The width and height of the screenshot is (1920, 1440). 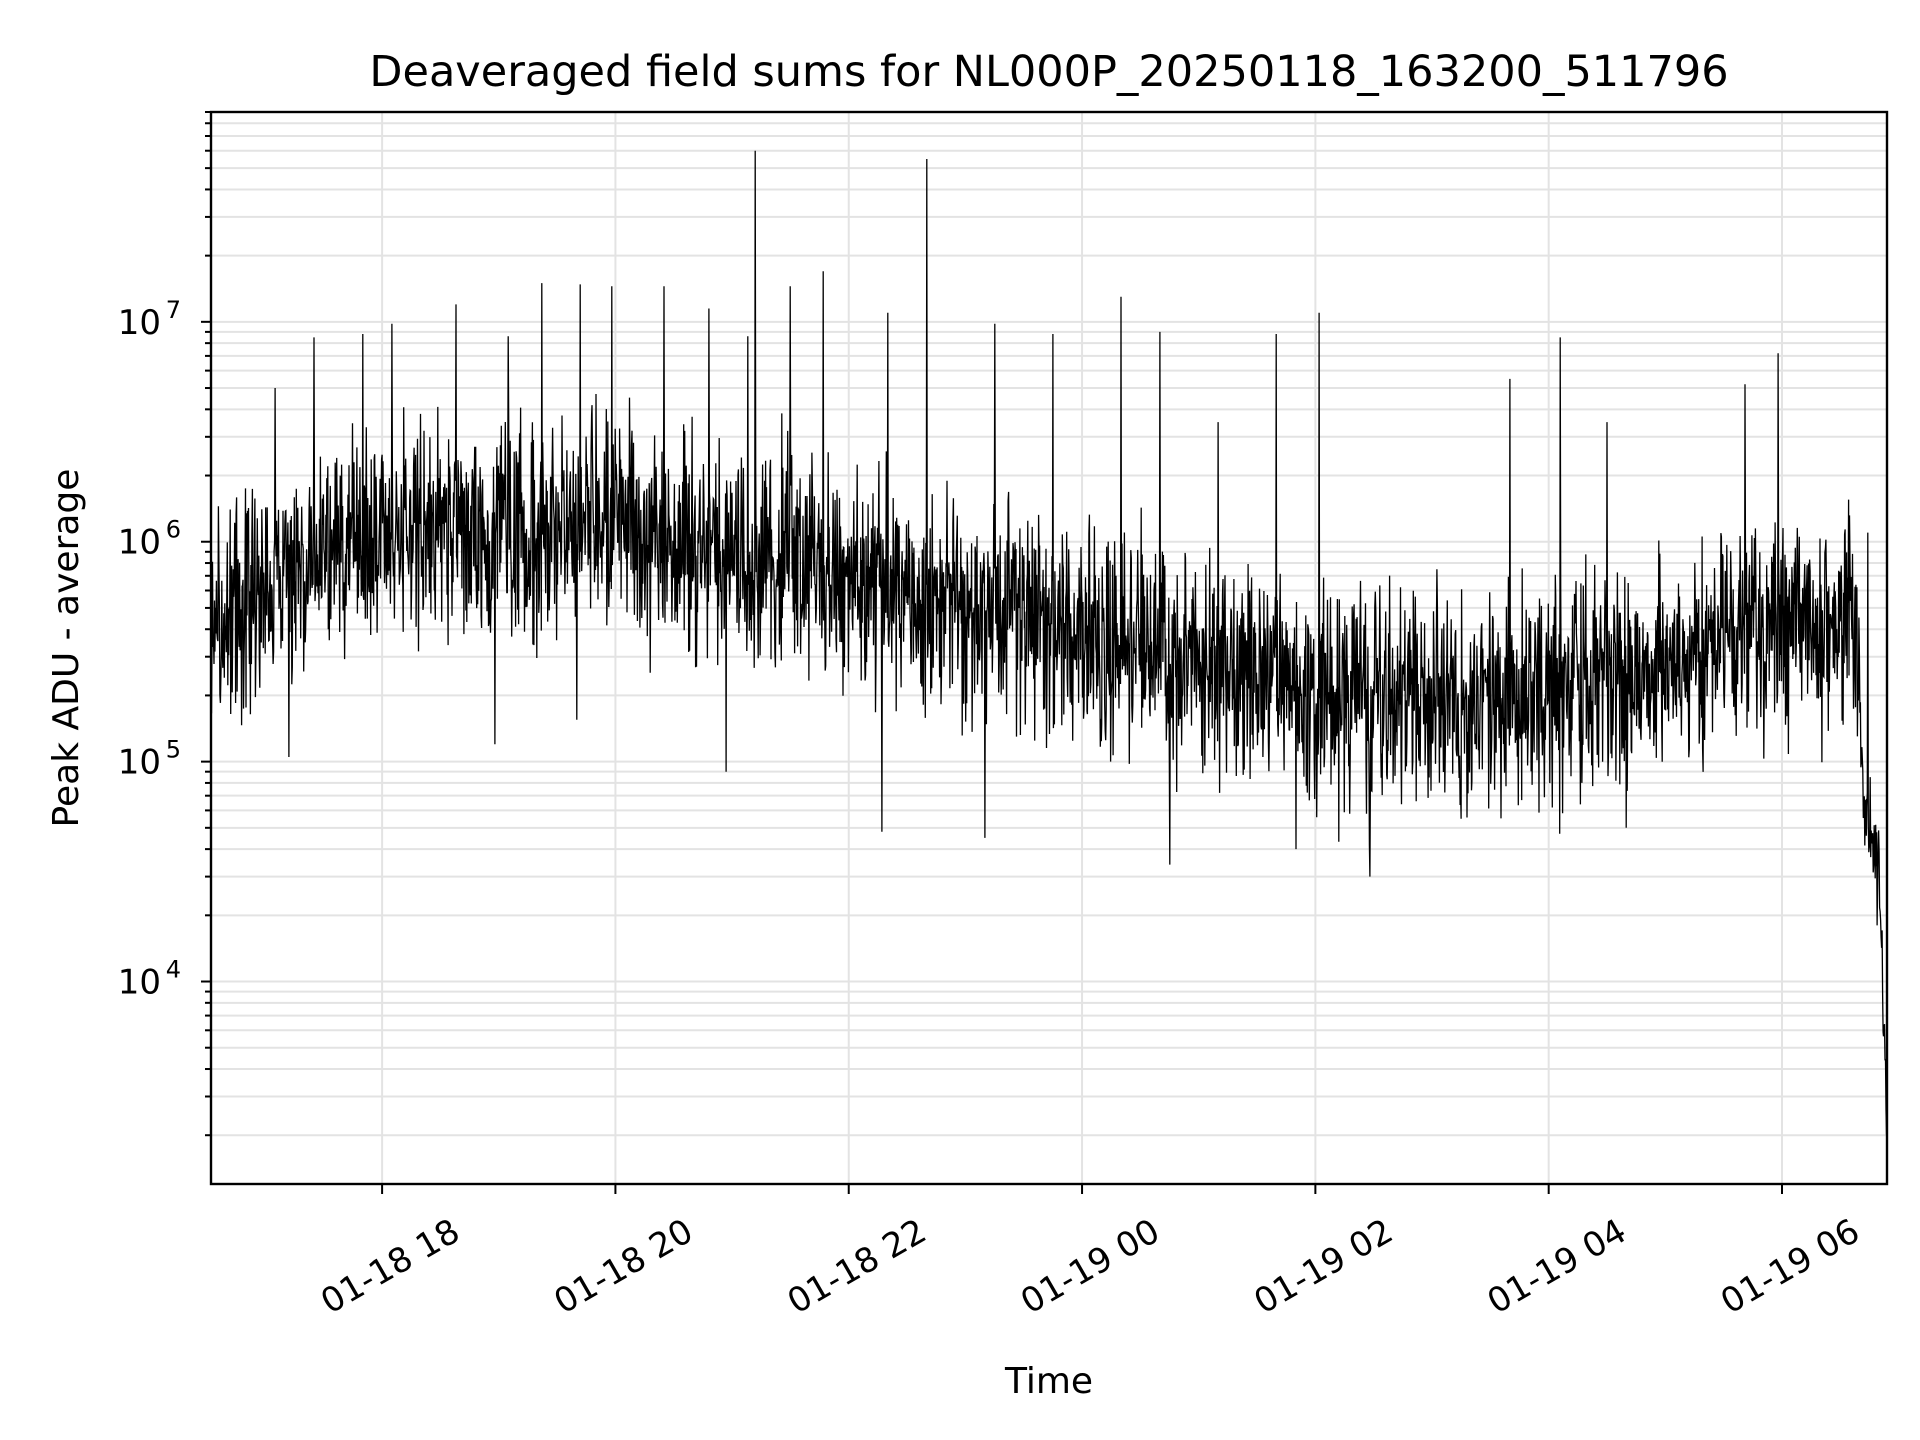 I want to click on x-tick-label: 01-19 02, so click(x=1323, y=1266).